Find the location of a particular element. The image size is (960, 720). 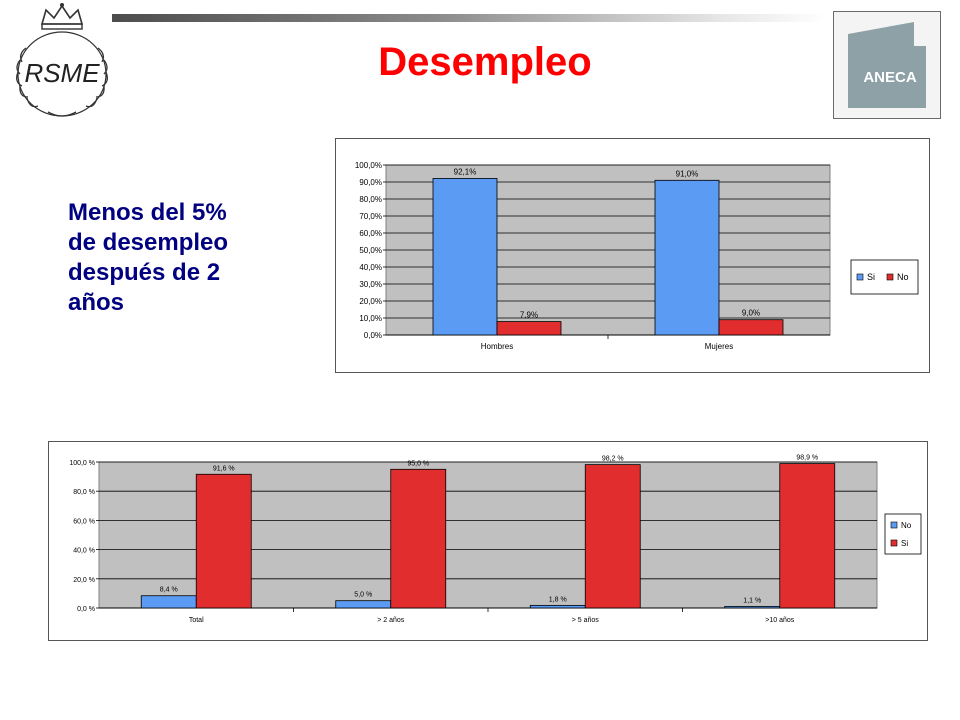

aneca-logo-box: ANECA is located at coordinates (887, 65).